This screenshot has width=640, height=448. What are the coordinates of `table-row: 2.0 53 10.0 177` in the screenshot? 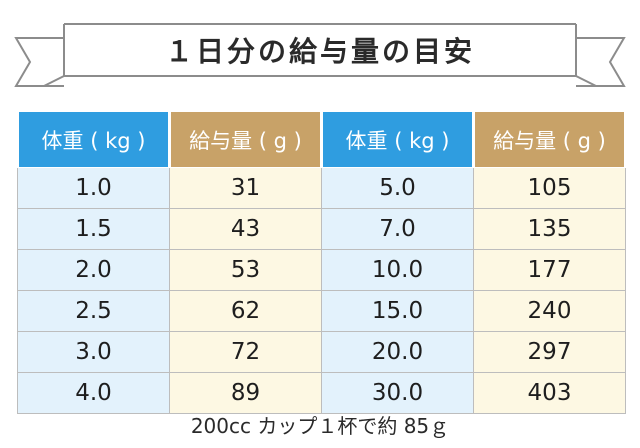 It's located at (321, 270).